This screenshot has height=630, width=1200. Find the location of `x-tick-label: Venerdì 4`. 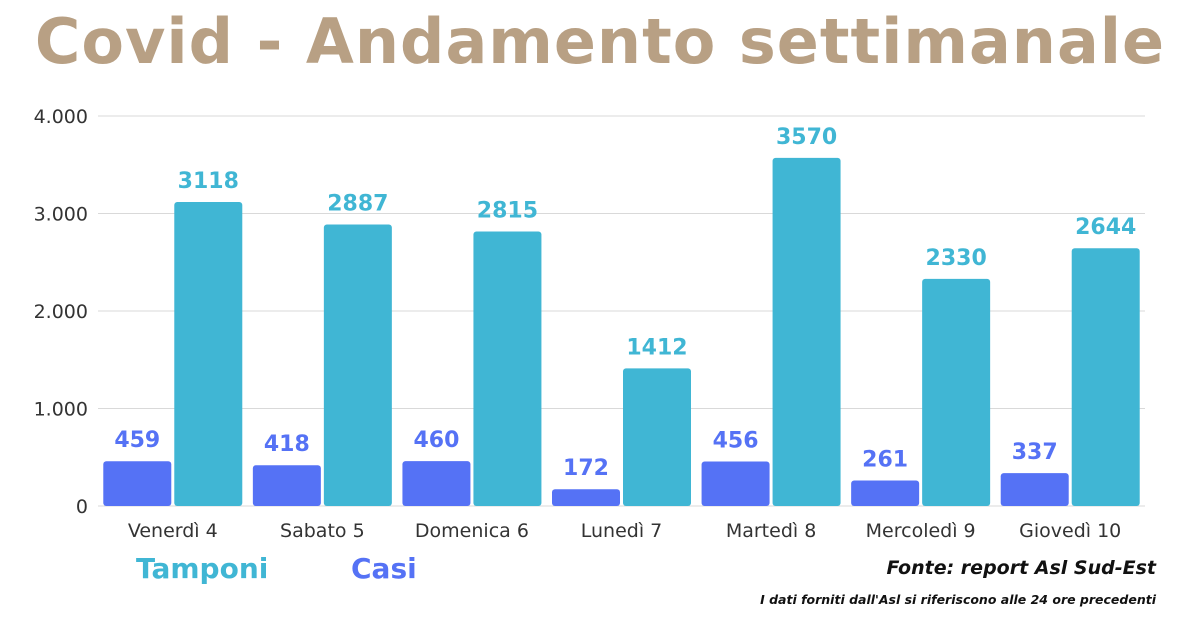

x-tick-label: Venerdì 4 is located at coordinates (173, 531).